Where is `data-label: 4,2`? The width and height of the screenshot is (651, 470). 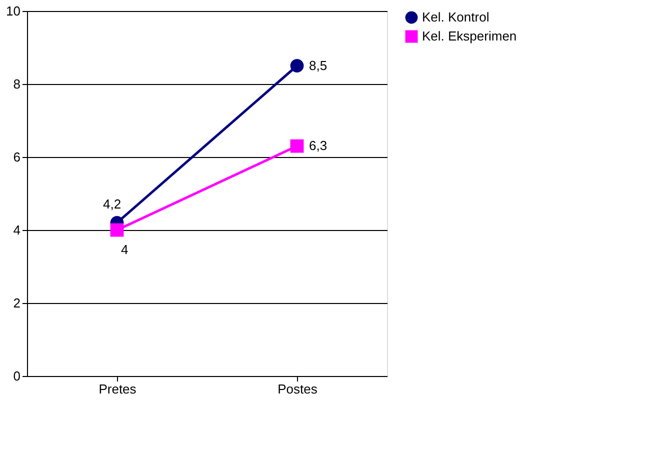 data-label: 4,2 is located at coordinates (112, 204).